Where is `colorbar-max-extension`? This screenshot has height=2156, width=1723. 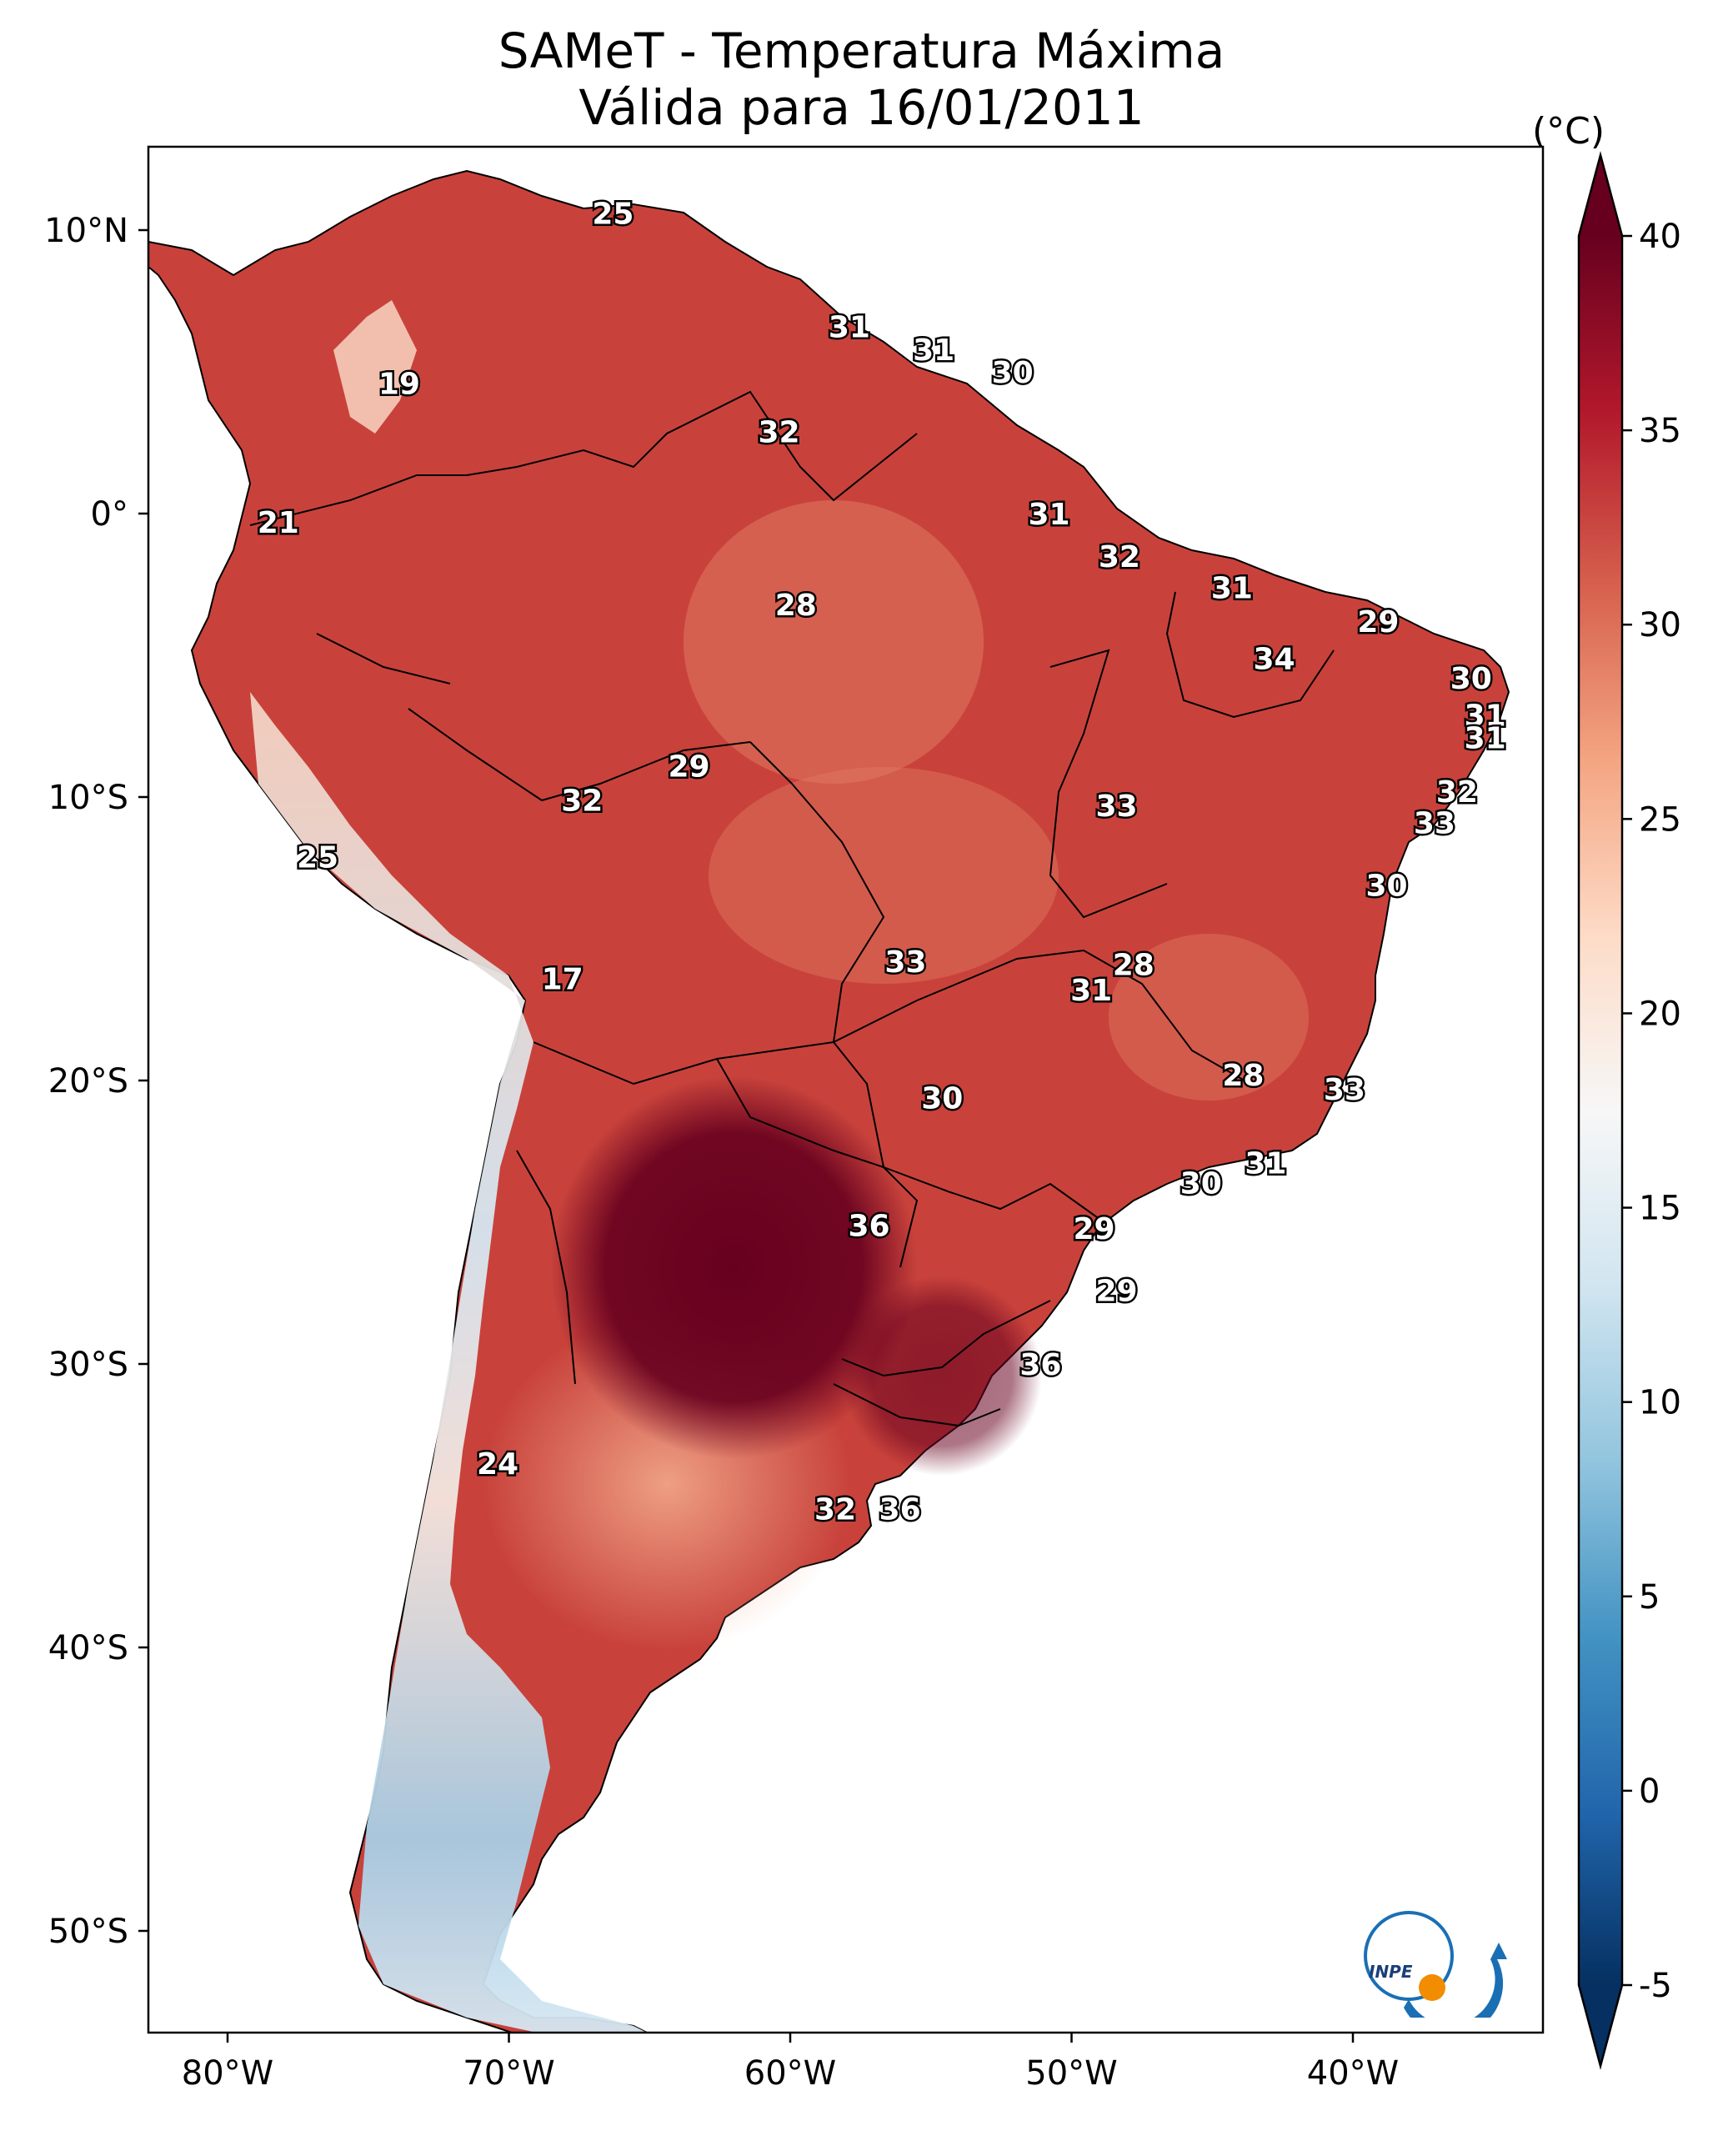
colorbar-max-extension is located at coordinates (1600, 195).